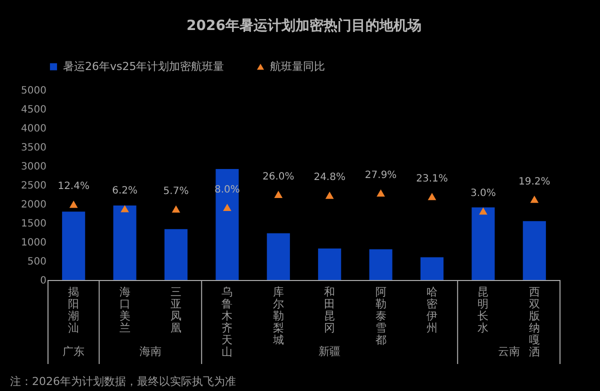 The image size is (600, 391). Describe the element at coordinates (33, 243) in the screenshot. I see `y-tick-label: 1000` at that location.